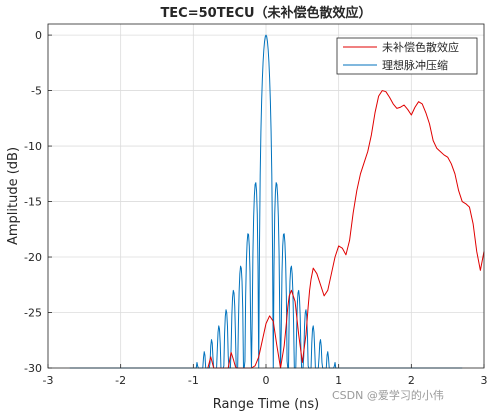 Image resolution: width=491 pixels, height=412 pixels. What do you see at coordinates (338, 380) in the screenshot?
I see `x-tick-label-4: 1` at bounding box center [338, 380].